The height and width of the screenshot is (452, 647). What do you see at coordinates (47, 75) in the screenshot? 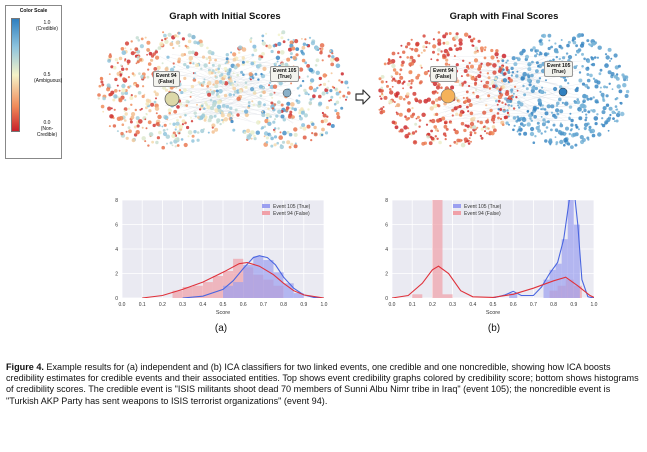
I see `color-scale-mid-value: 0.5` at bounding box center [47, 75].